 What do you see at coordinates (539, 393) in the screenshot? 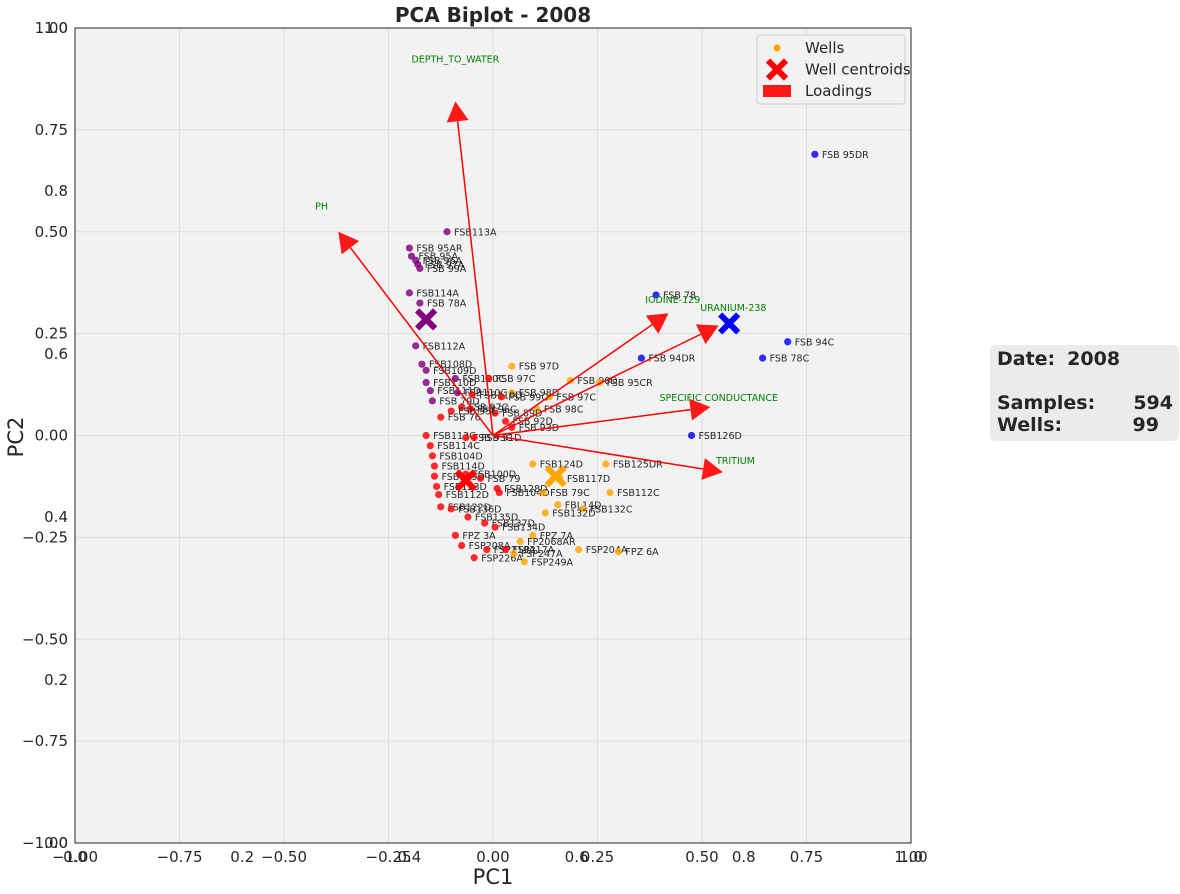
I see `well-point-label: FSB 98D` at bounding box center [539, 393].